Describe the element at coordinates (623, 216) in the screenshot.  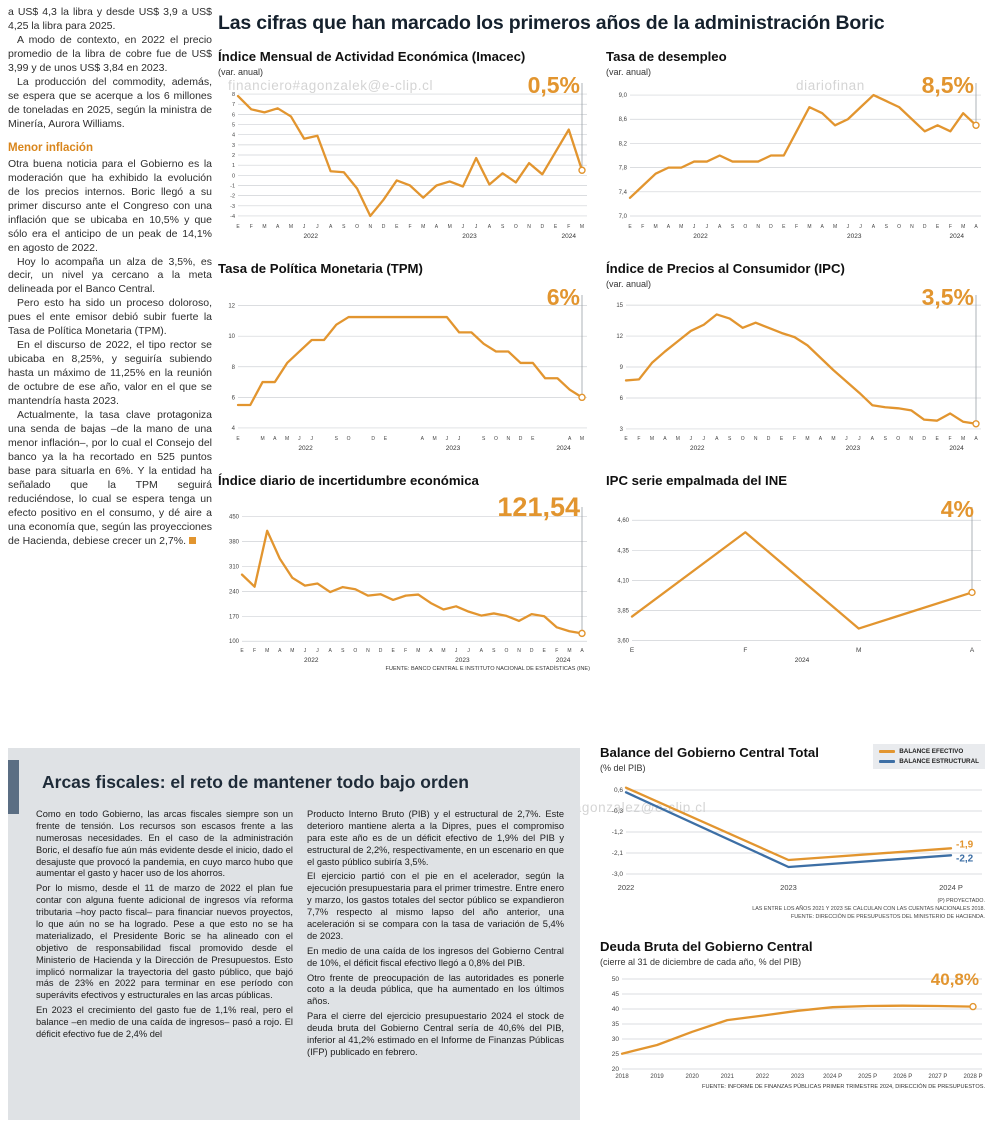
I see `svg-text: 7,0` at that location.